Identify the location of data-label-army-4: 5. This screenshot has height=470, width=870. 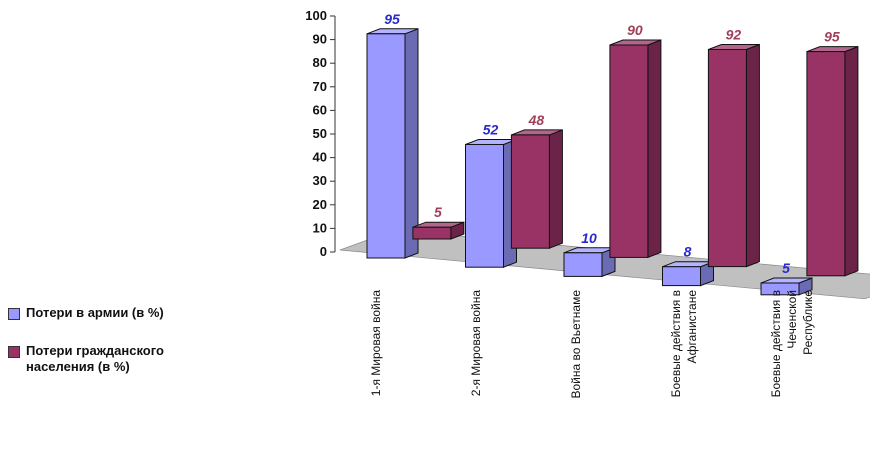
(786, 268).